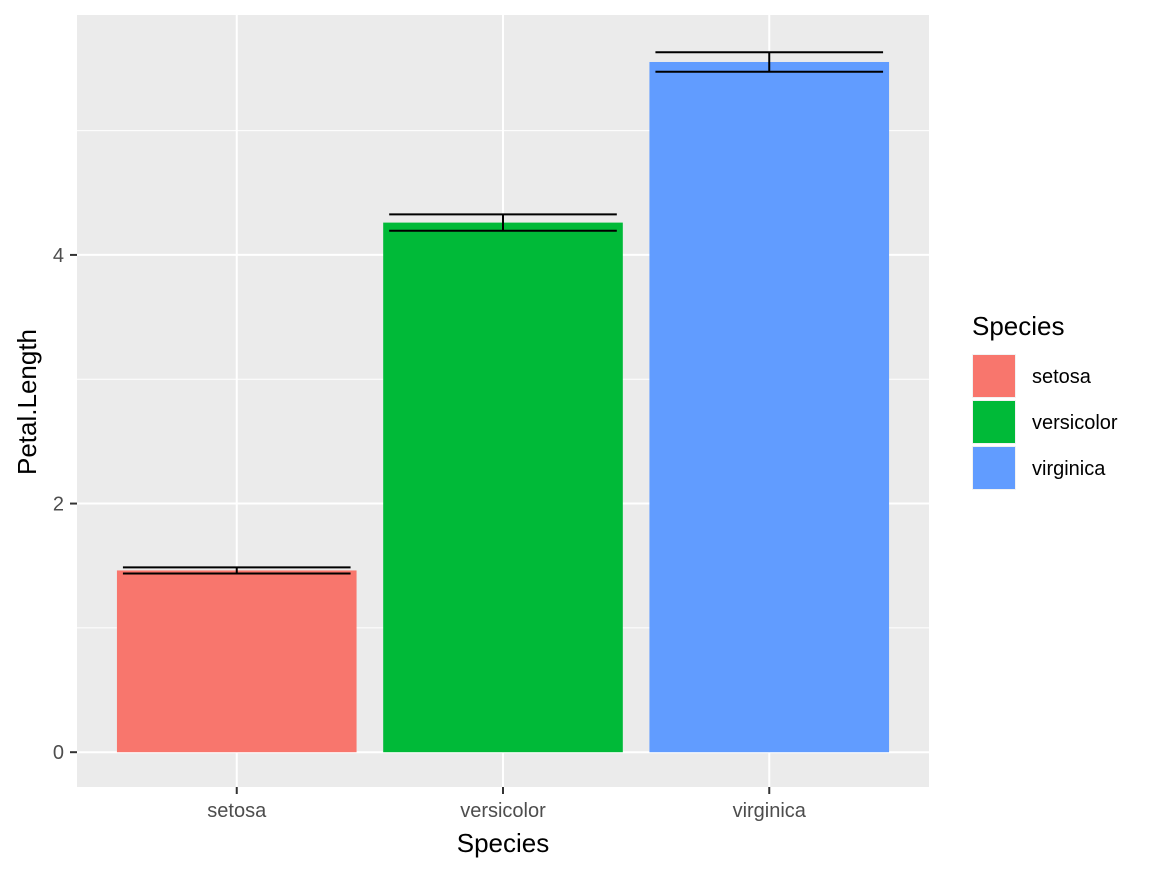 This screenshot has height=872, width=1162. Describe the element at coordinates (770, 811) in the screenshot. I see `x-tick-label-virginica: virginica` at that location.